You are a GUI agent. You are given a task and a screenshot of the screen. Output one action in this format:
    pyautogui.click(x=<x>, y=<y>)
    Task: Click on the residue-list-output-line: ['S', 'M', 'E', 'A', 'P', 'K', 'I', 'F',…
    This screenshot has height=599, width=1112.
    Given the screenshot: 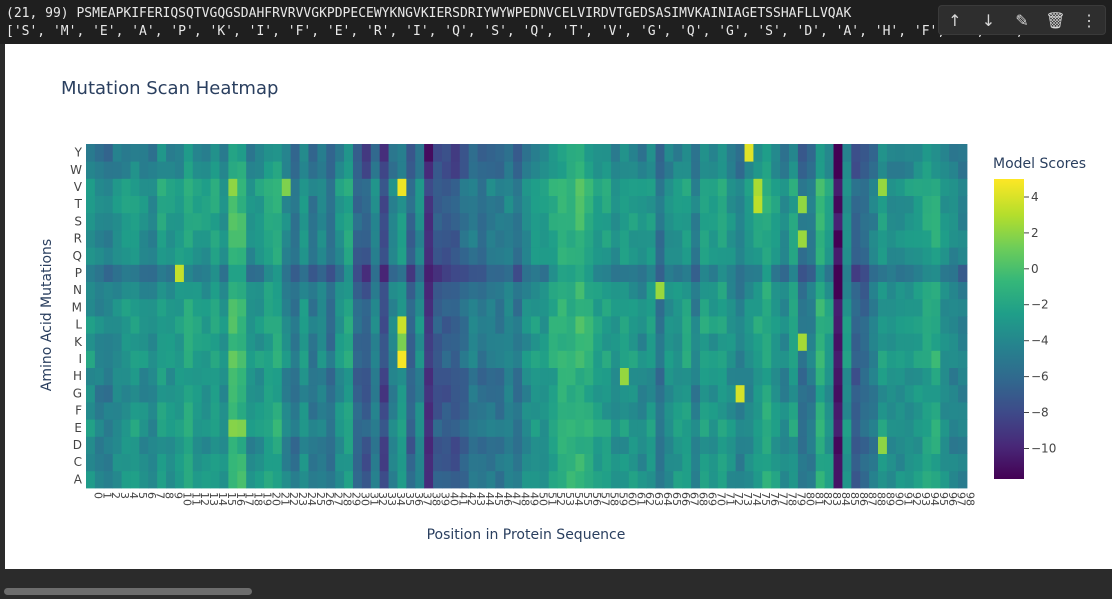 What is the action you would take?
    pyautogui.click(x=515, y=31)
    